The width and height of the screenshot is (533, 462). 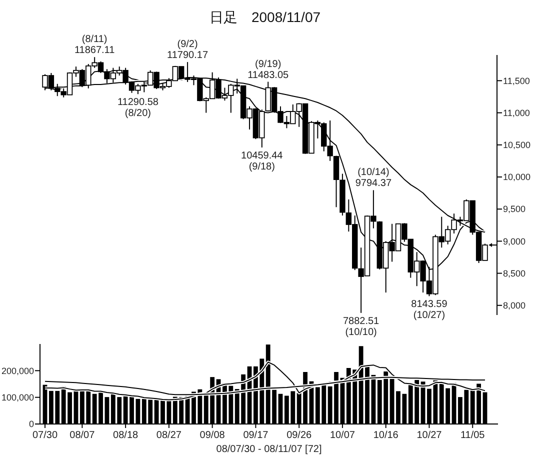 I want to click on y-tick-label: 9,500, so click(x=514, y=209).